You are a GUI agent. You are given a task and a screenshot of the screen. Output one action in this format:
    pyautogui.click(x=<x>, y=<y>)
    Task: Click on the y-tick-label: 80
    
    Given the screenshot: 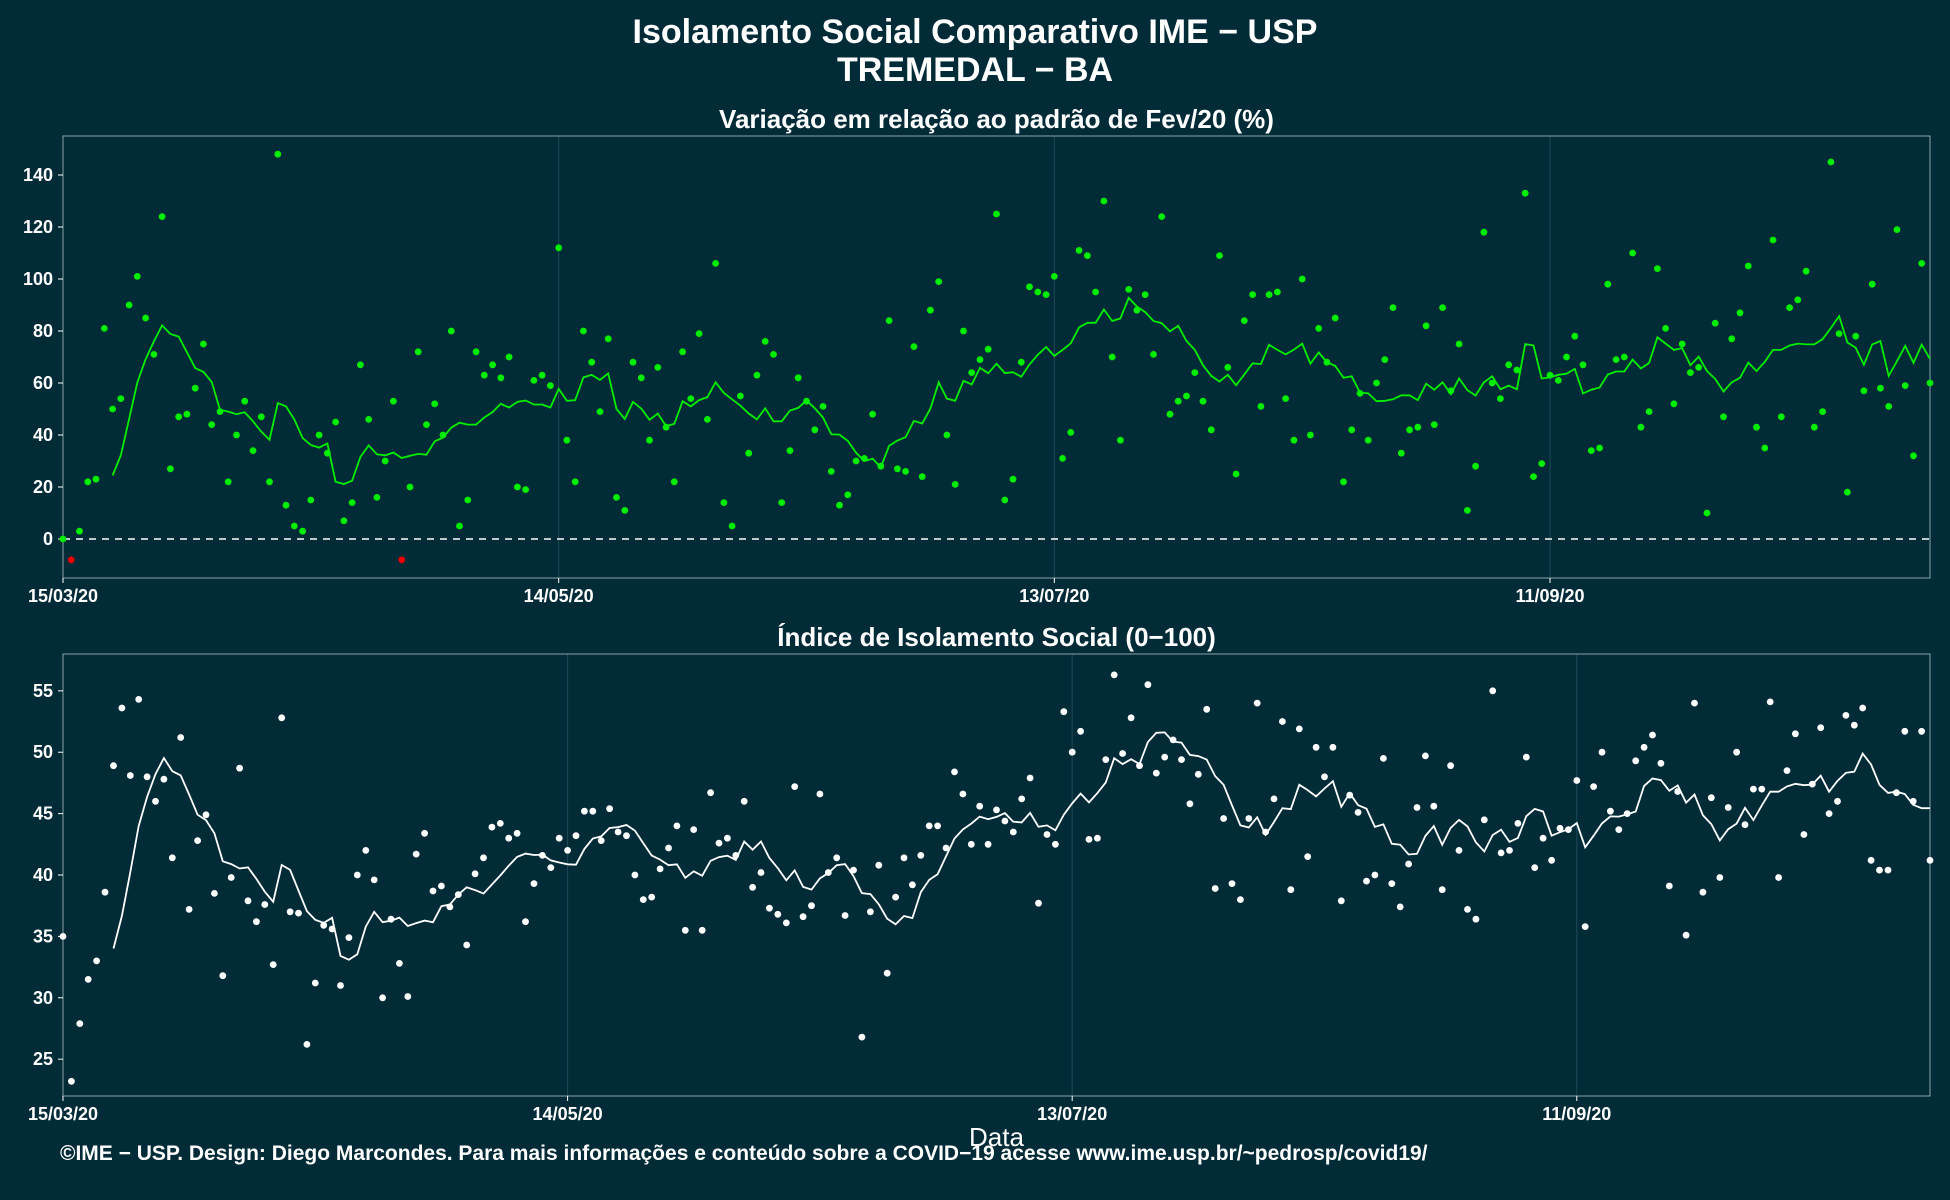 What is the action you would take?
    pyautogui.click(x=43, y=331)
    